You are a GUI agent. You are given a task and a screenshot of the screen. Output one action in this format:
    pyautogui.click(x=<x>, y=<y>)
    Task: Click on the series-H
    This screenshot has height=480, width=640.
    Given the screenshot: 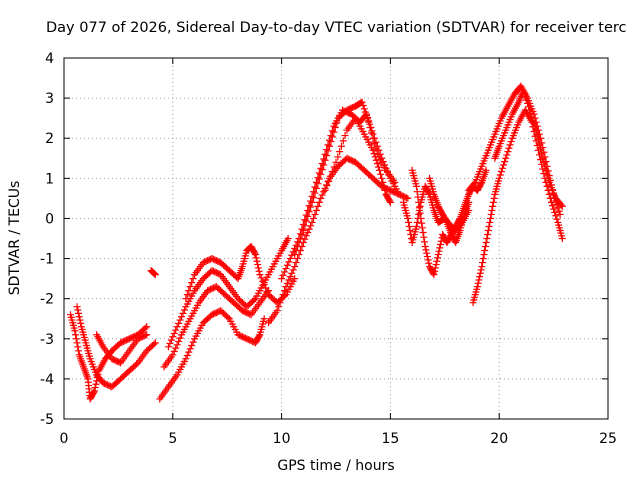 What is the action you would take?
    pyautogui.click(x=153, y=273)
    